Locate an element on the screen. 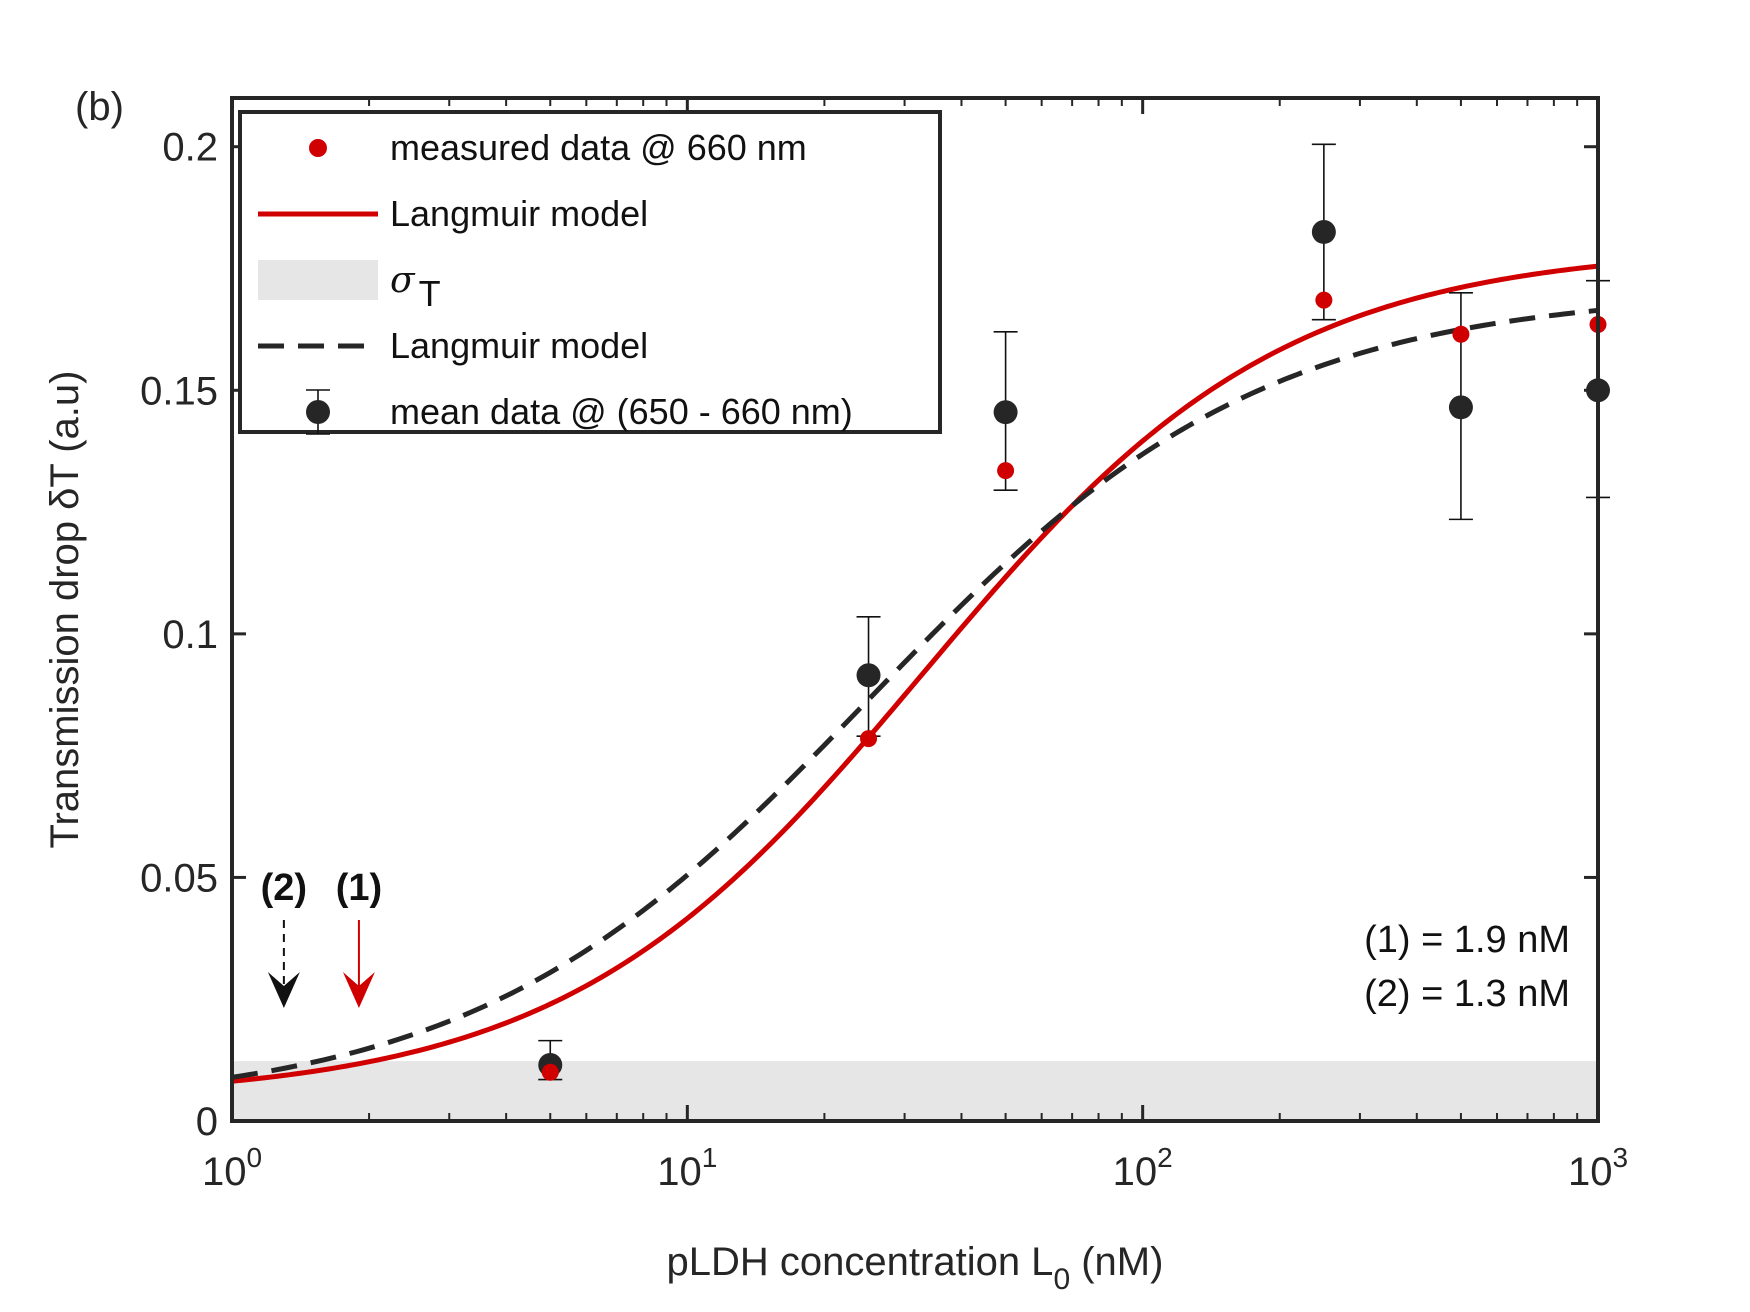 The height and width of the screenshot is (1312, 1750). annotation-label: (2) is located at coordinates (284, 888).